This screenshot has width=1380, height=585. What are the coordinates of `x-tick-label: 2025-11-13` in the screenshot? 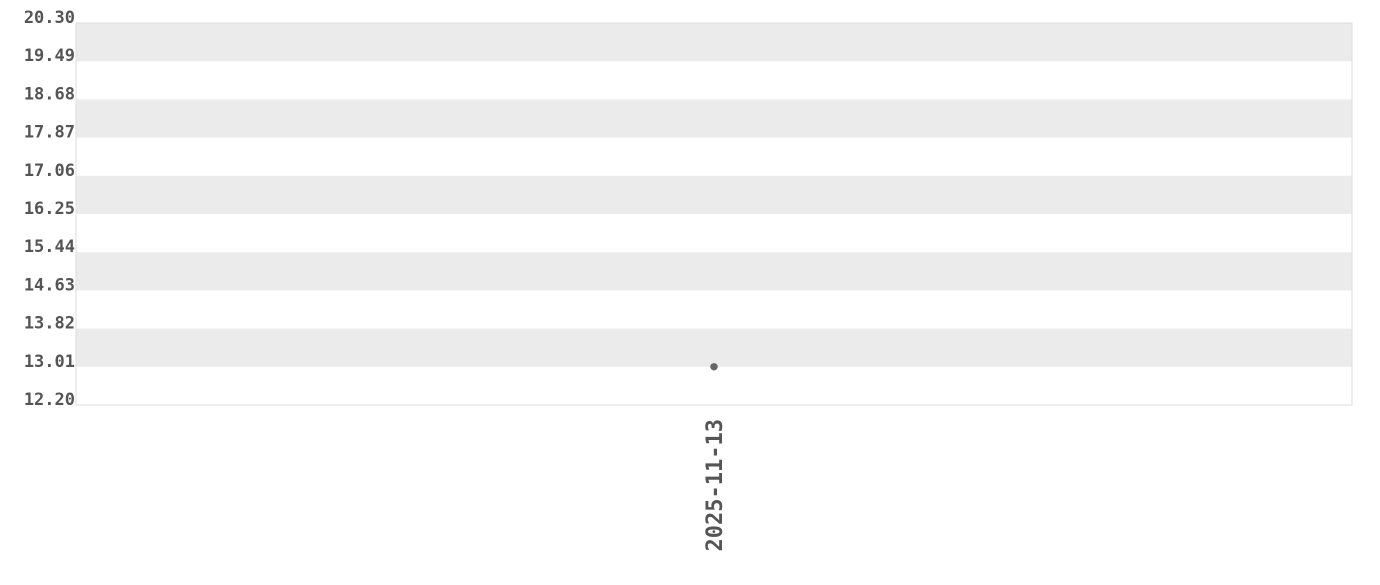 It's located at (715, 485).